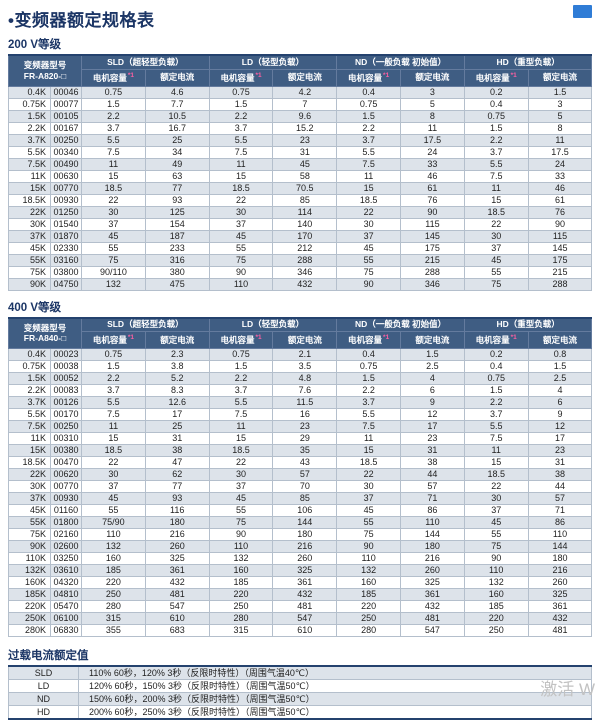 The image size is (600, 720). What do you see at coordinates (66, 426) in the screenshot?
I see `table-cell: 00250` at bounding box center [66, 426].